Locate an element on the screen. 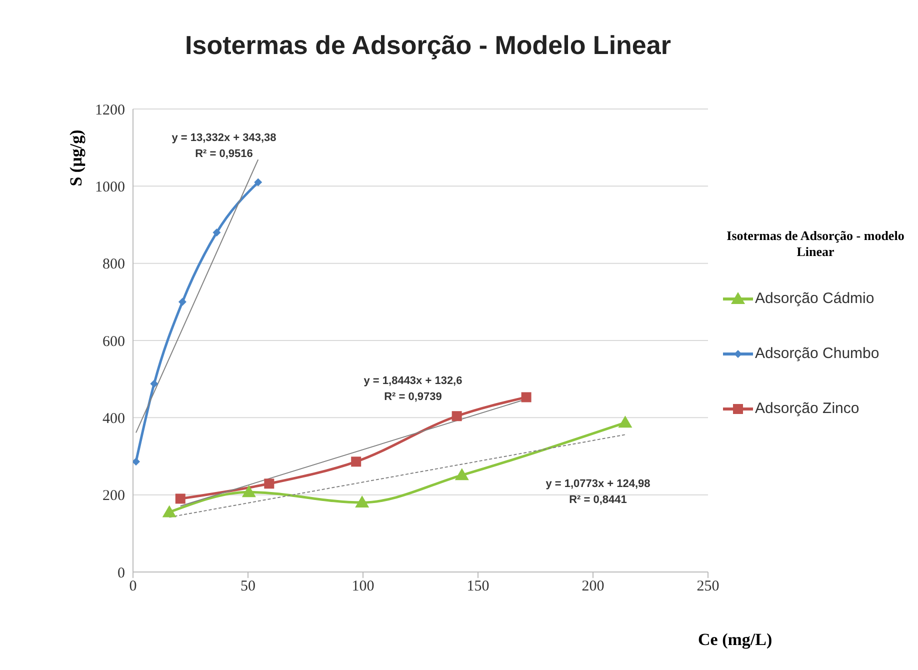  y-tick-label: 600 is located at coordinates (113, 342).